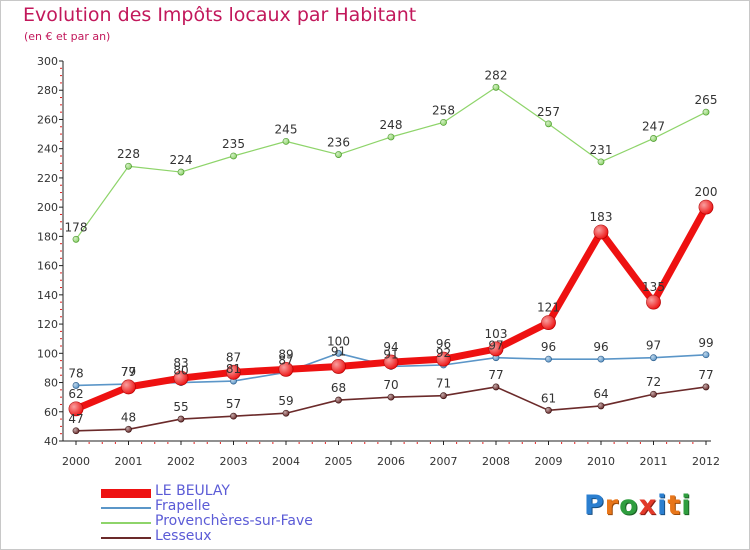 The height and width of the screenshot is (550, 750). I want to click on data-label: 59, so click(285, 401).